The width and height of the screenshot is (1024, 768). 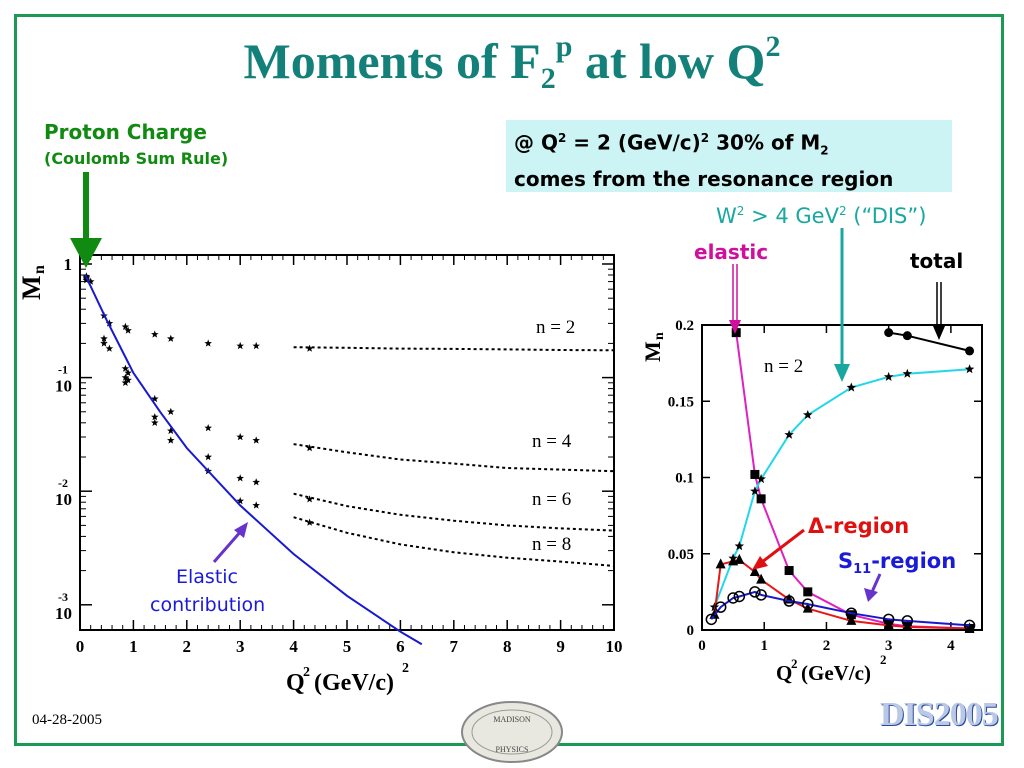 What do you see at coordinates (39, 269) in the screenshot?
I see `left-y-axis-label-sub: n` at bounding box center [39, 269].